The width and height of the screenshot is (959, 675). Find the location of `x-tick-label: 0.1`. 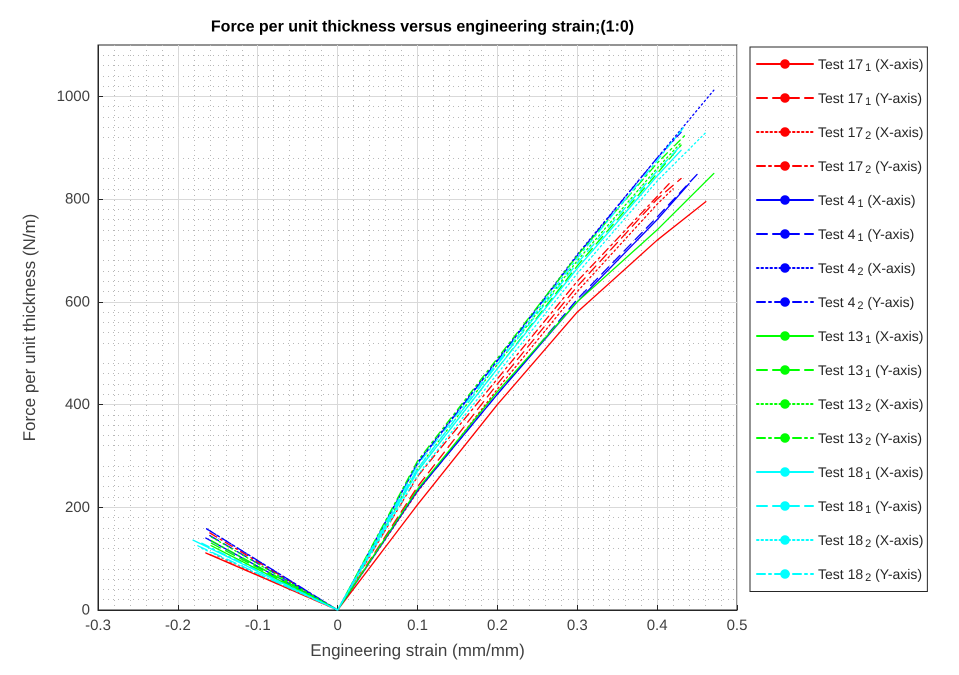

x-tick-label: 0.1 is located at coordinates (417, 625).